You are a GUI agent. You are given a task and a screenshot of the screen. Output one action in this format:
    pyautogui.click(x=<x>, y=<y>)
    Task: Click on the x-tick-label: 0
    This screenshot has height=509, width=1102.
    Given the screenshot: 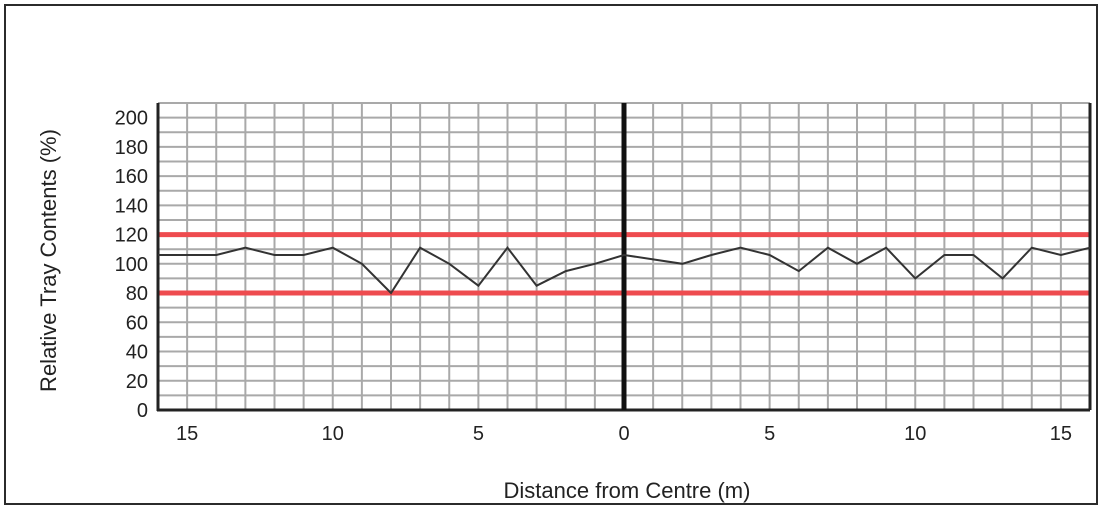 What is the action you would take?
    pyautogui.click(x=623, y=434)
    